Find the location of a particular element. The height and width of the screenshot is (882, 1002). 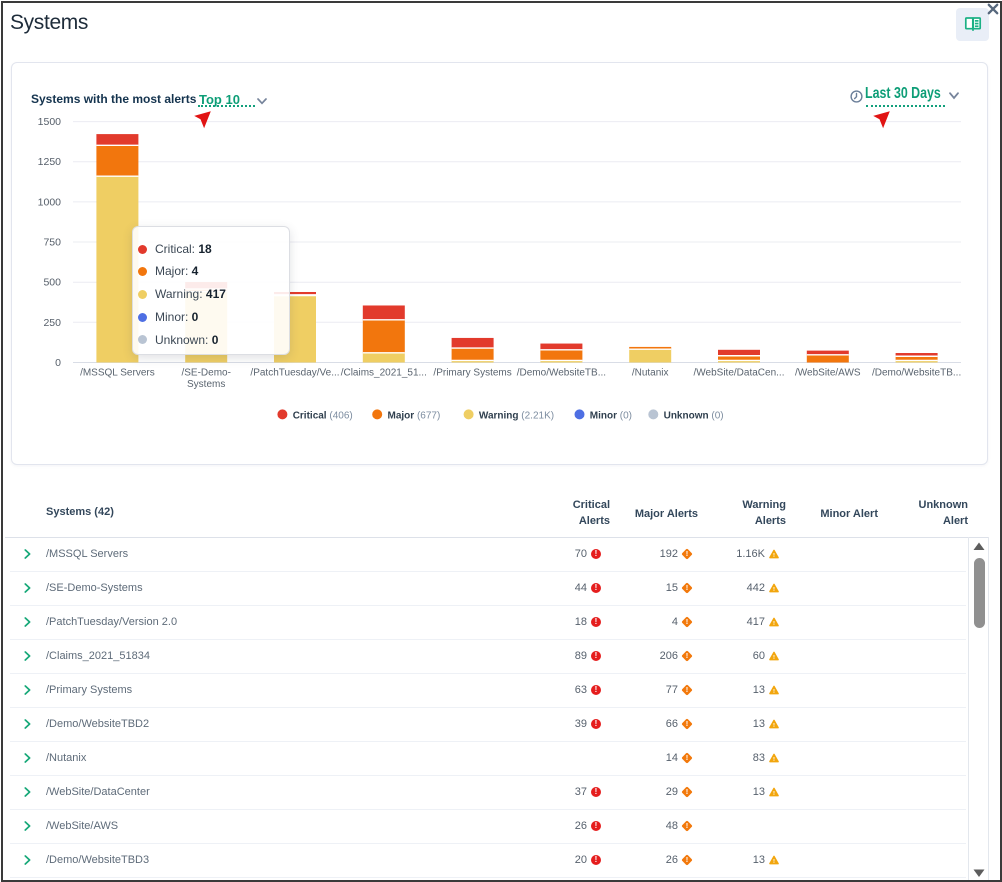

svg-text: /Primary Systems is located at coordinates (472, 373).